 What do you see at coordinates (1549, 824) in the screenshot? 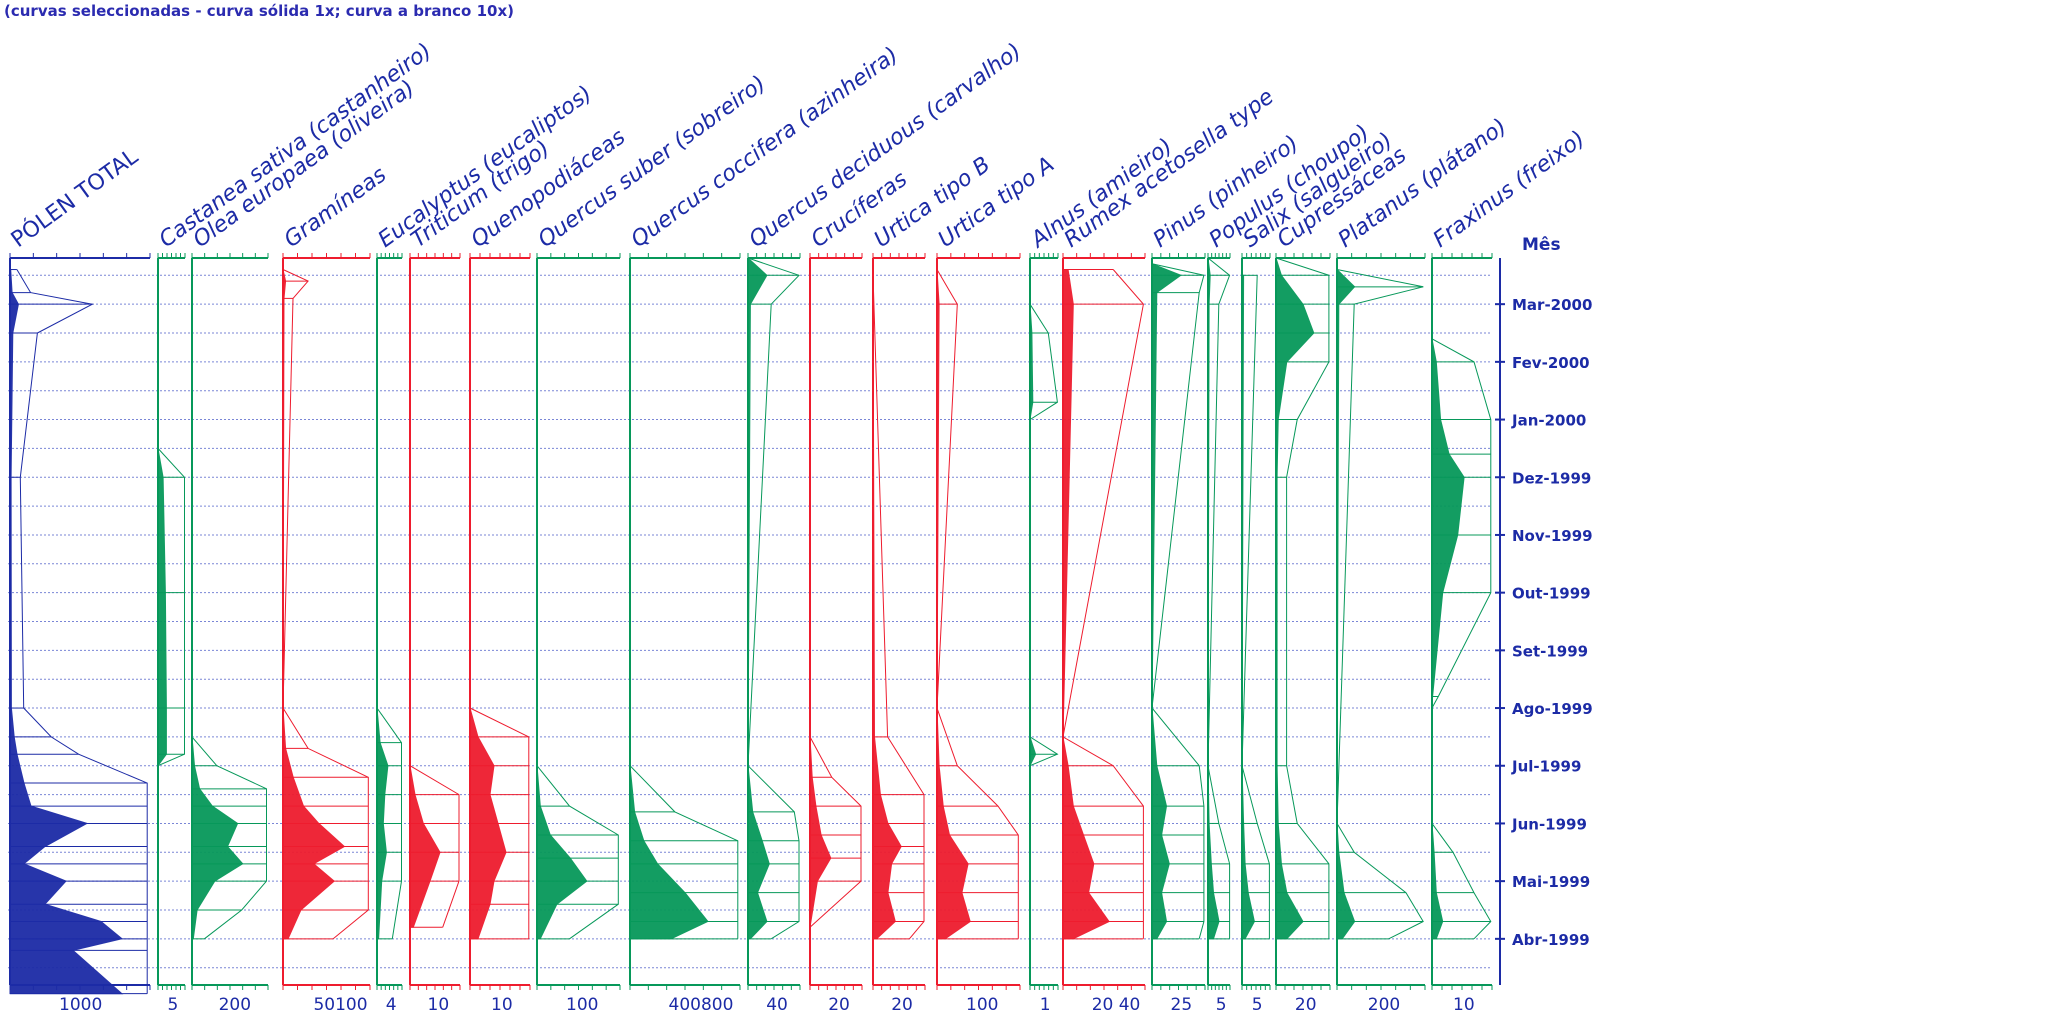
I see `month-label: Jun-1999` at bounding box center [1549, 824].